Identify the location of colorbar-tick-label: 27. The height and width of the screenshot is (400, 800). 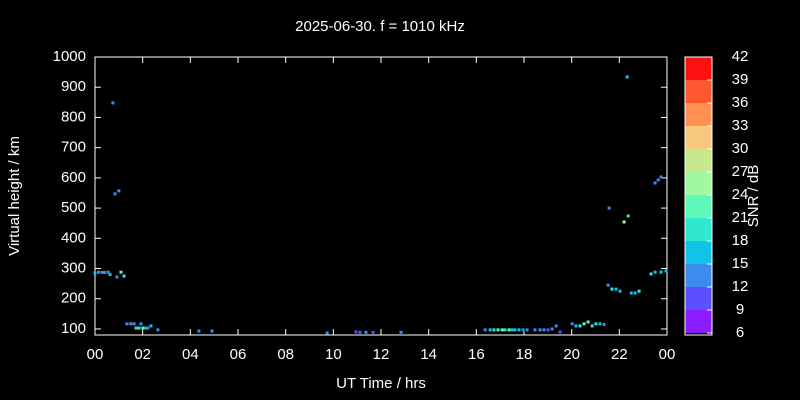
(740, 171).